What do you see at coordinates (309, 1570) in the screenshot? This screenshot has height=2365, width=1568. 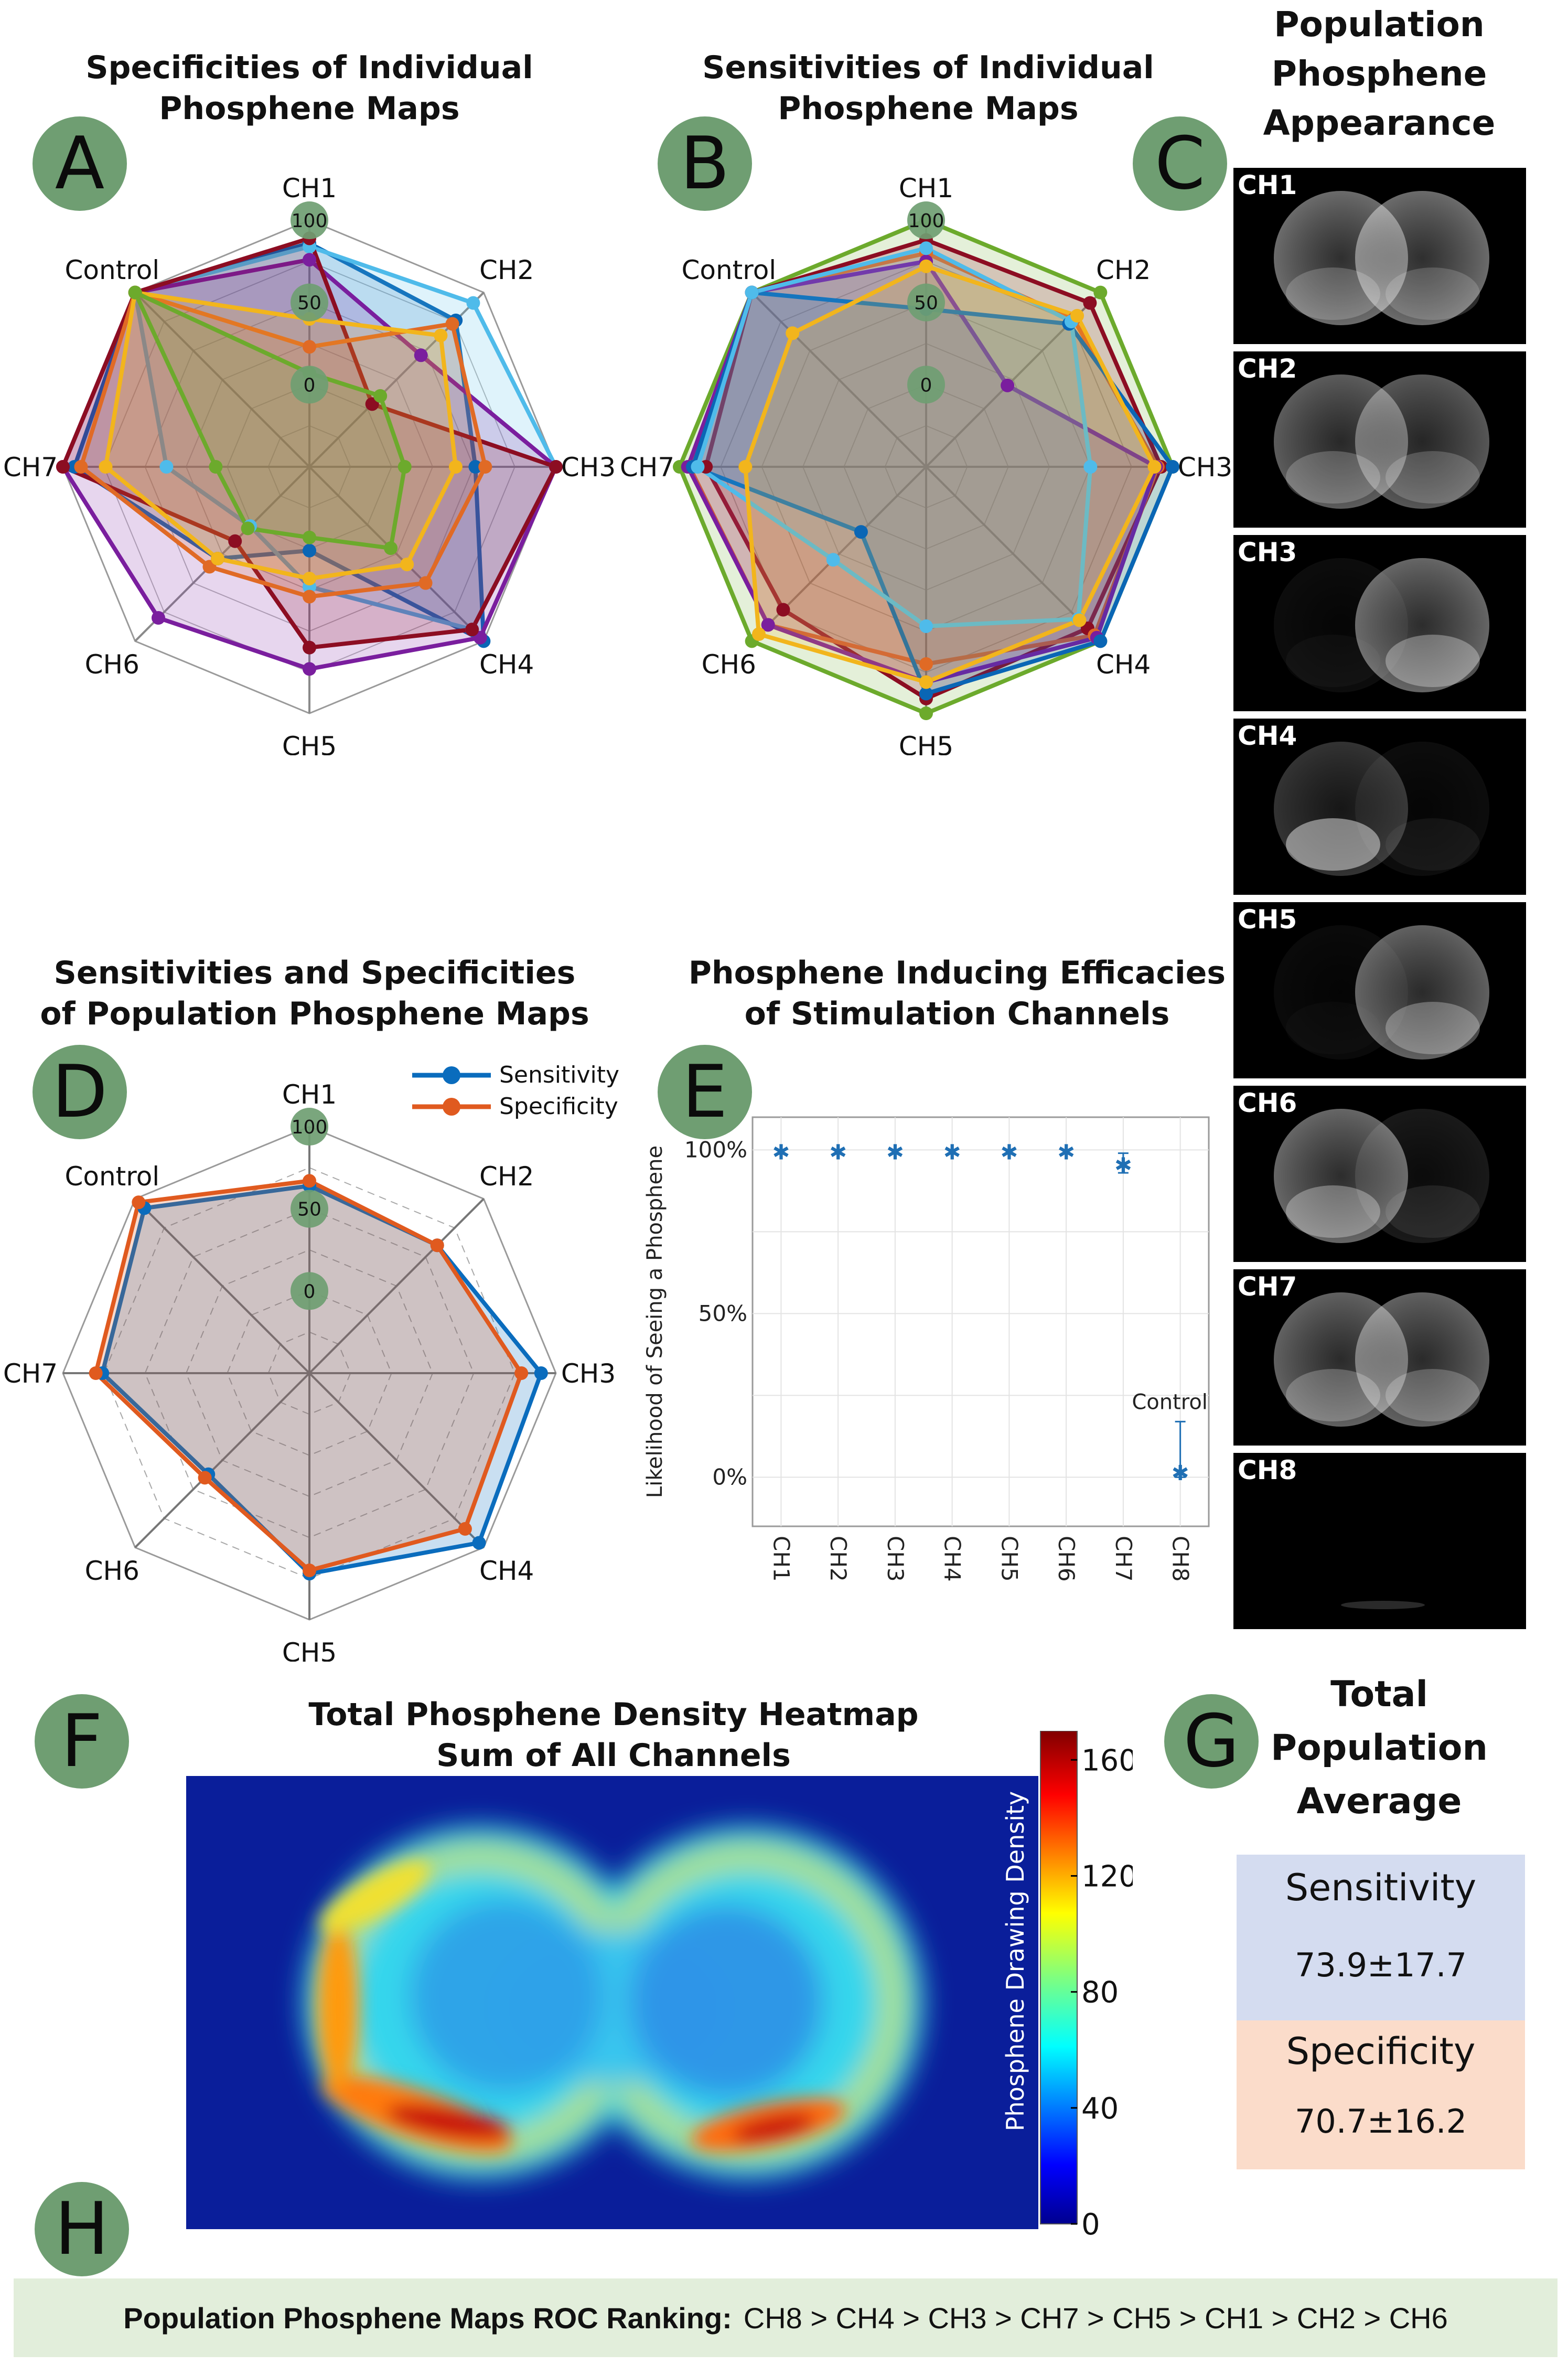 I see `d-point-Specificity-ch5` at bounding box center [309, 1570].